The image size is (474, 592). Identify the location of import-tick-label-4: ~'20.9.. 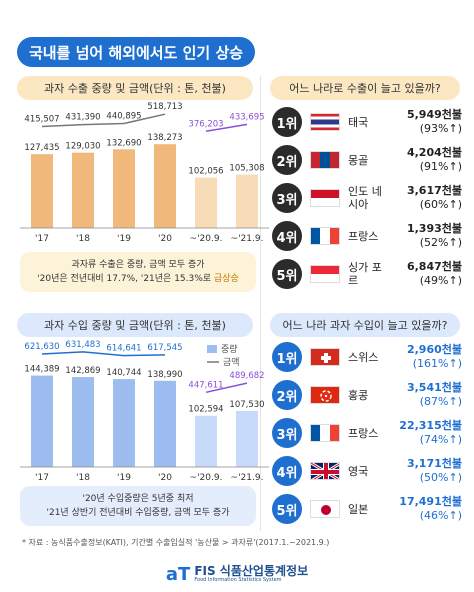
(206, 478).